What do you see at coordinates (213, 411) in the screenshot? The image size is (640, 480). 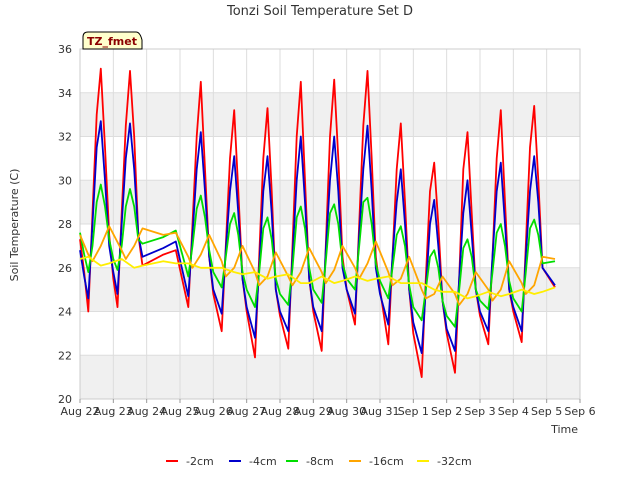 I see `x-tick-label: Aug 26` at bounding box center [213, 411].